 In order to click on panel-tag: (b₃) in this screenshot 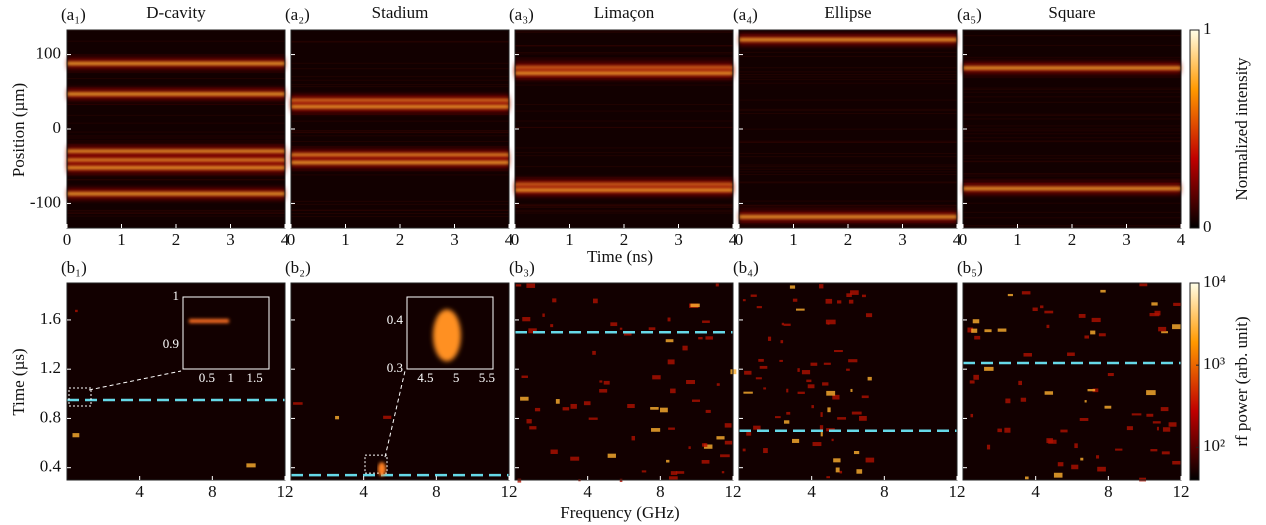, I will do `click(522, 267)`.